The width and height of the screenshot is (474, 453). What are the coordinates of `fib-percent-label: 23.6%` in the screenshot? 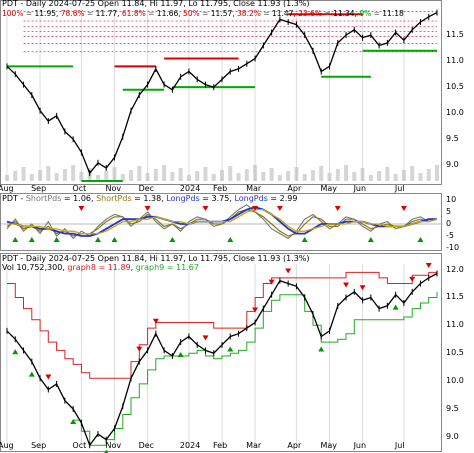 It's located at (310, 13).